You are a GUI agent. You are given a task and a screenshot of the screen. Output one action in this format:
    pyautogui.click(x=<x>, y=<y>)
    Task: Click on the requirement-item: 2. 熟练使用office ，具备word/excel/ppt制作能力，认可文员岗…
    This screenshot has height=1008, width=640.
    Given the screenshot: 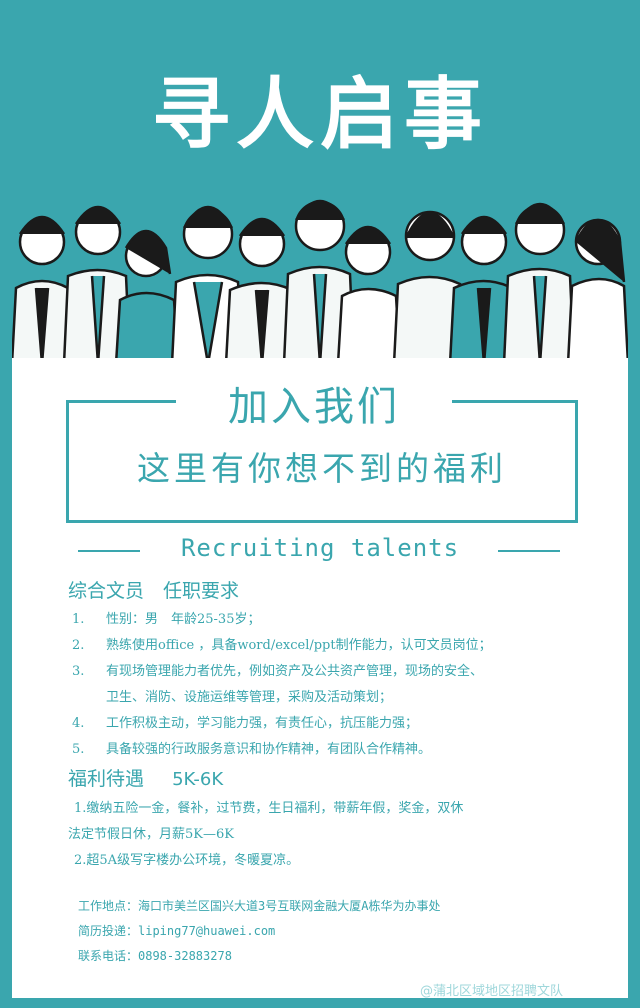 What is the action you would take?
    pyautogui.click(x=282, y=645)
    